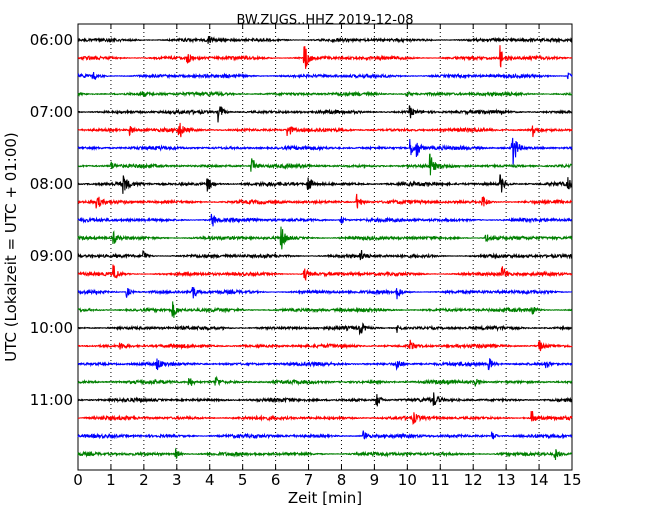 This screenshot has width=650, height=520. I want to click on y-tick-label: 07:00, so click(51, 112).